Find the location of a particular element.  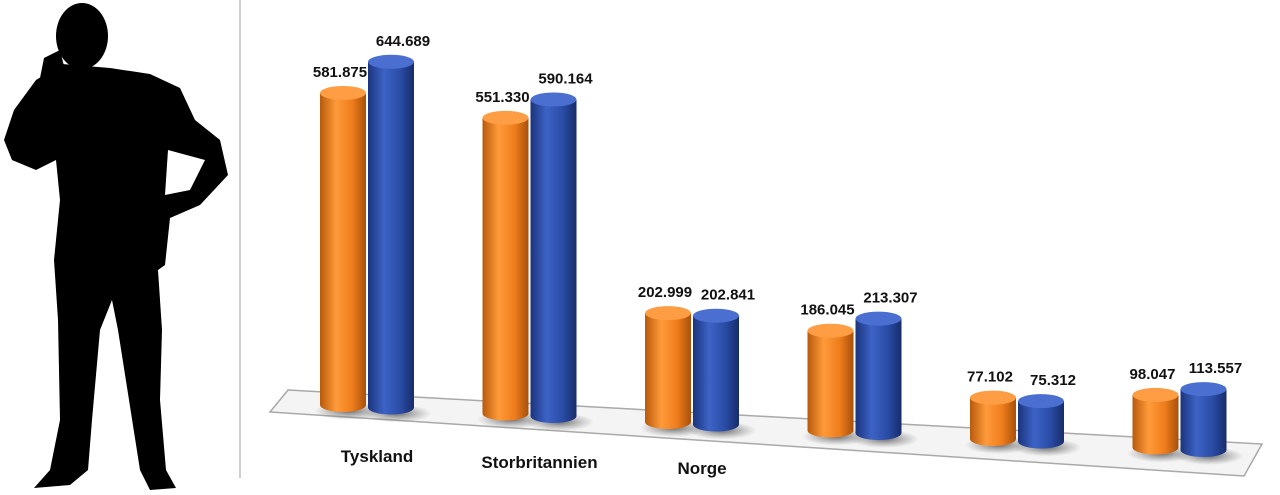

data-label: 213.307 is located at coordinates (890, 298).